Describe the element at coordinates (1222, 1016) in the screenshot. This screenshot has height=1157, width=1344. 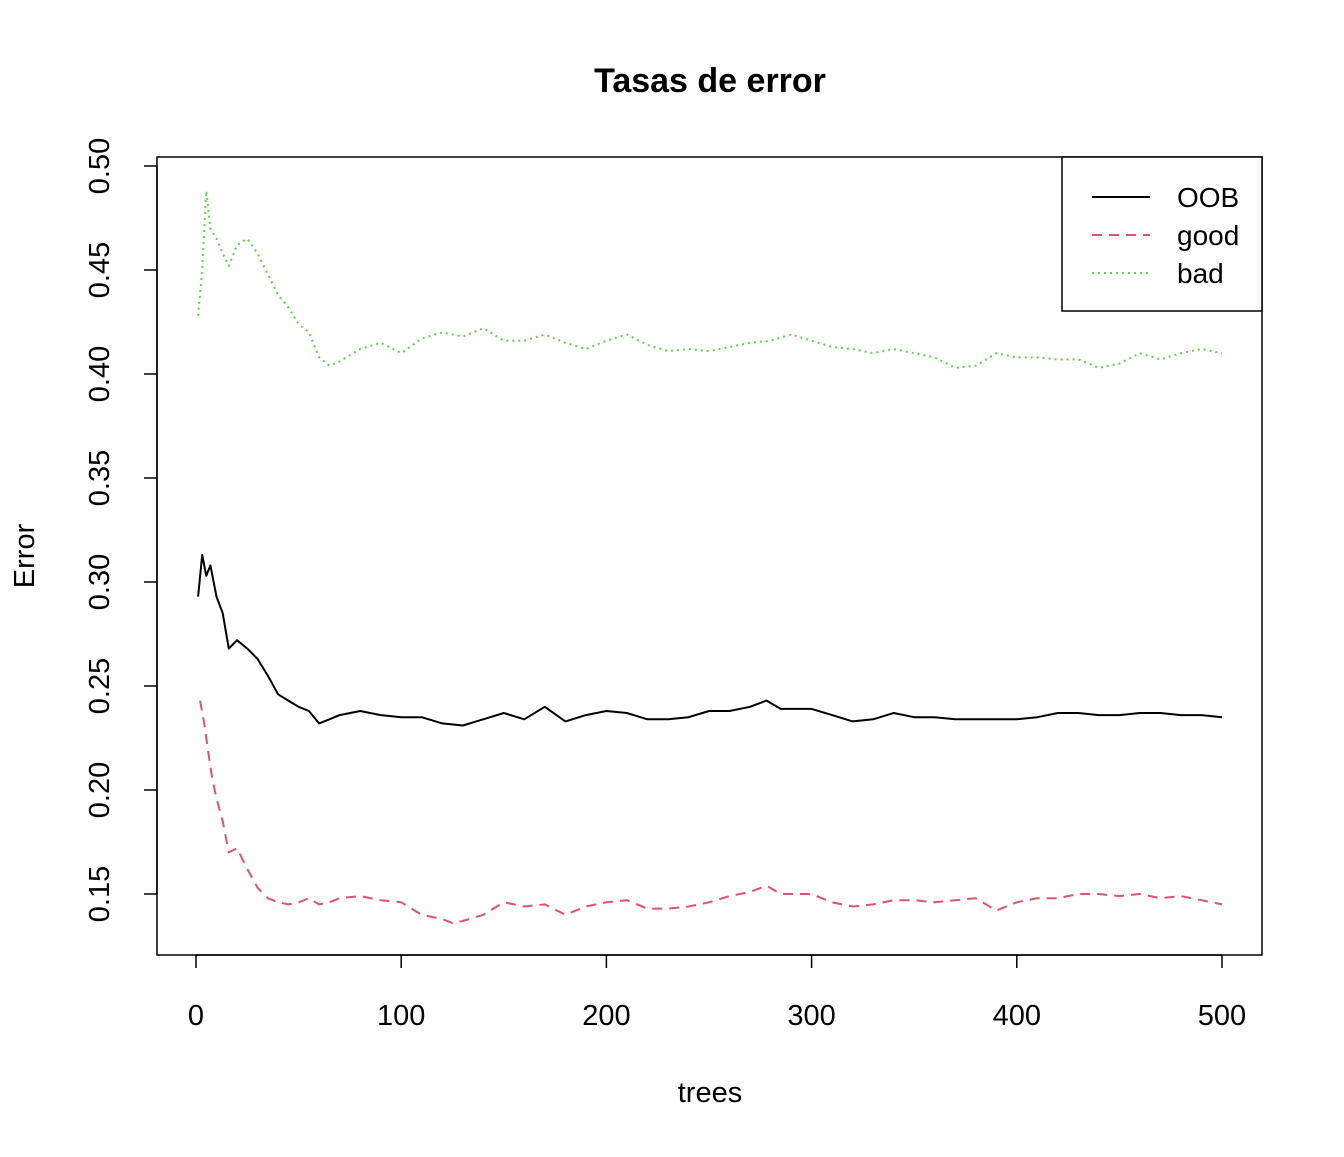
I see `x-tick-label: 500` at that location.